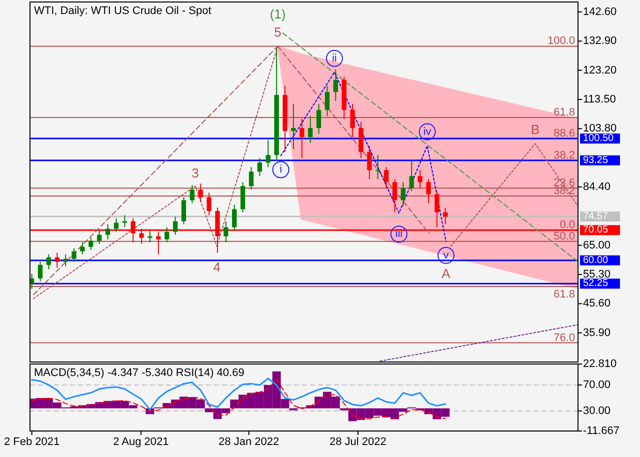  Describe the element at coordinates (597, 384) in the screenshot. I see `y2-tick-label: 70.00` at that location.